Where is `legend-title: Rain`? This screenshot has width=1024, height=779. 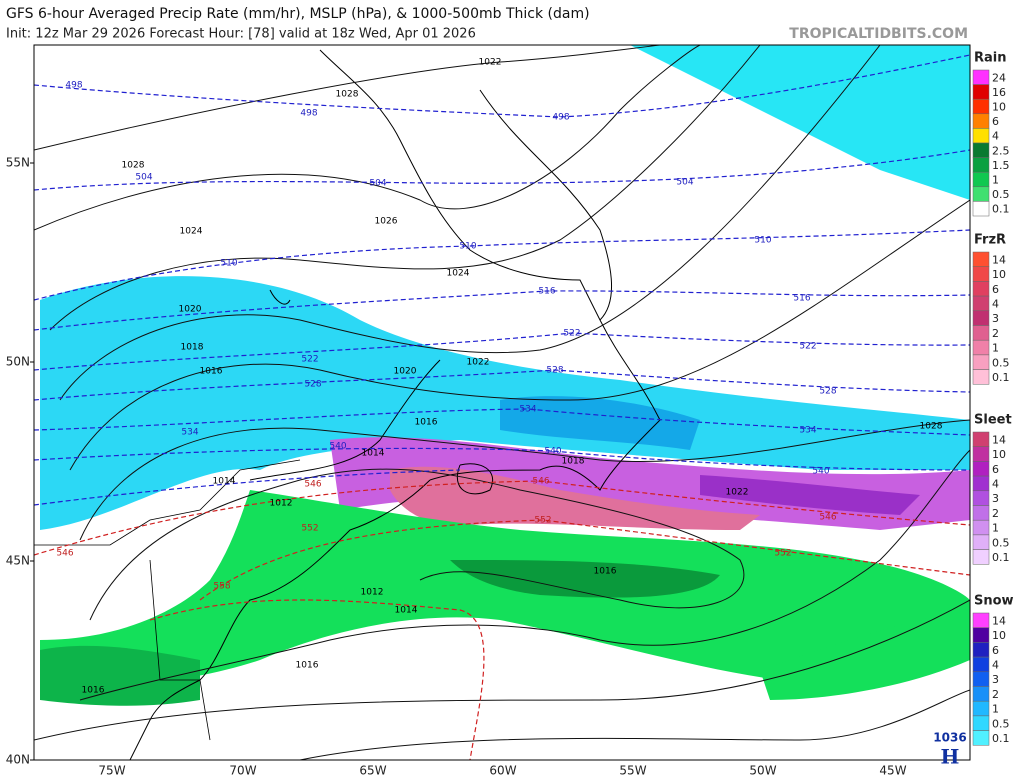
legend-title: Rain is located at coordinates (990, 58).